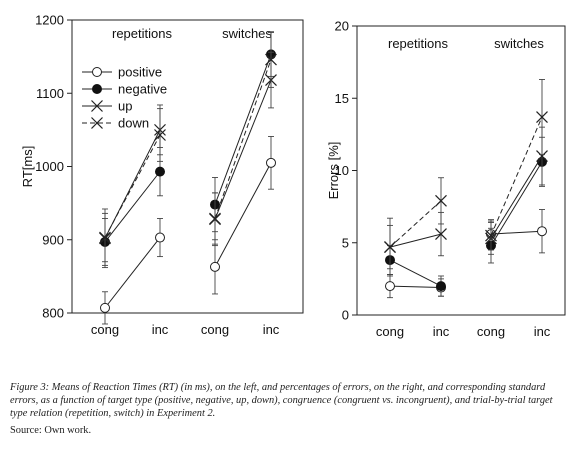 The height and width of the screenshot is (449, 580). What do you see at coordinates (53, 239) in the screenshot?
I see `y-tick-label: 900` at bounding box center [53, 239].